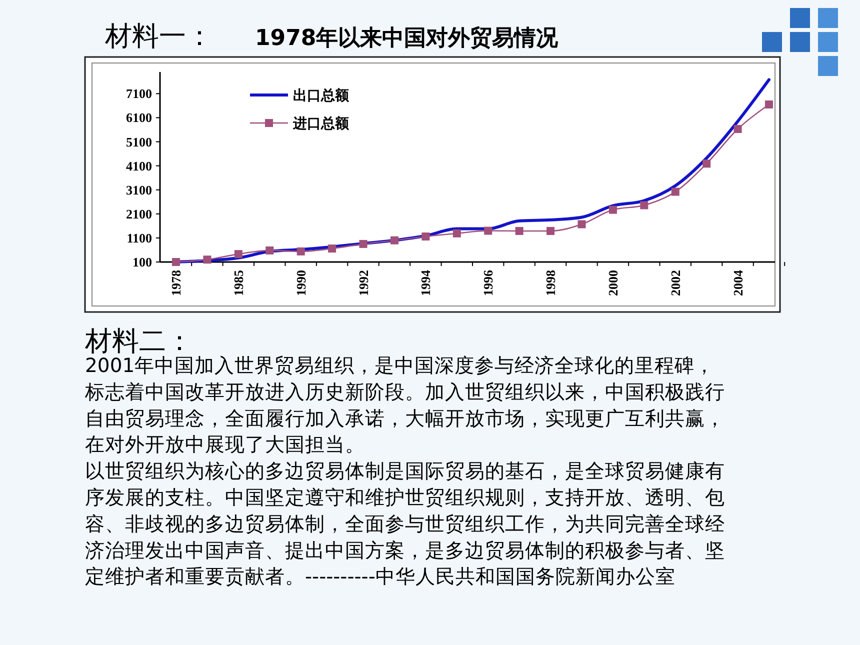 Image resolution: width=860 pixels, height=645 pixels. I want to click on y-tick-label: 100, so click(142, 262).